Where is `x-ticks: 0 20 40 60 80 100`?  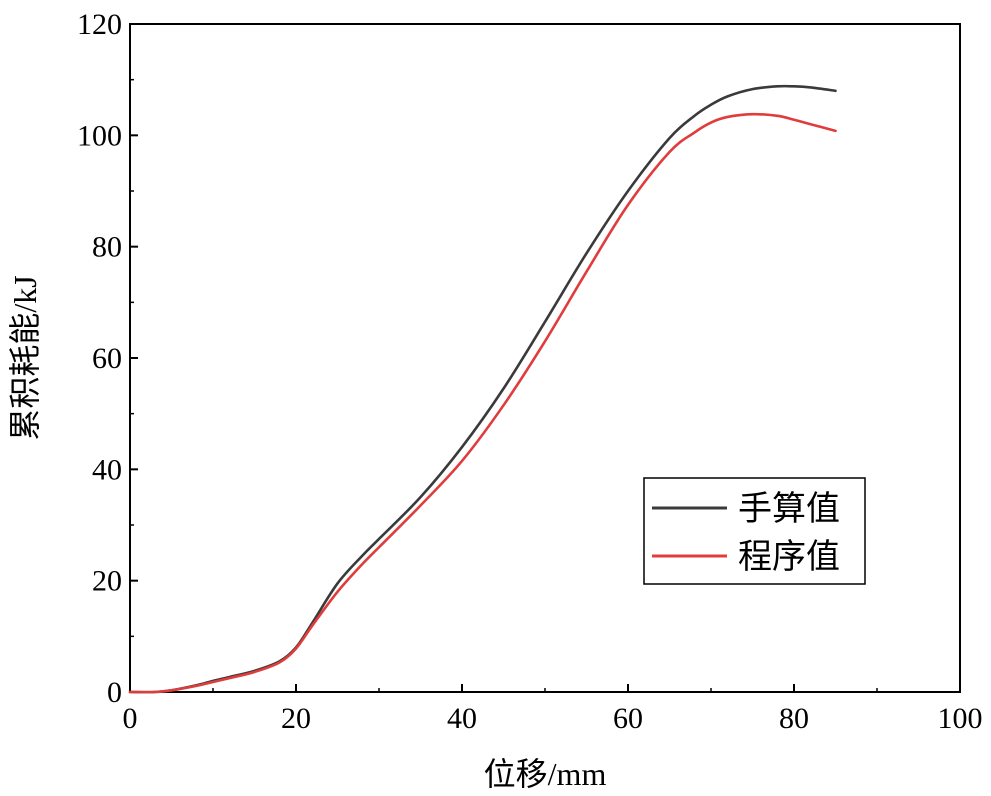
x-ticks: 0 20 40 60 80 100 is located at coordinates (553, 709).